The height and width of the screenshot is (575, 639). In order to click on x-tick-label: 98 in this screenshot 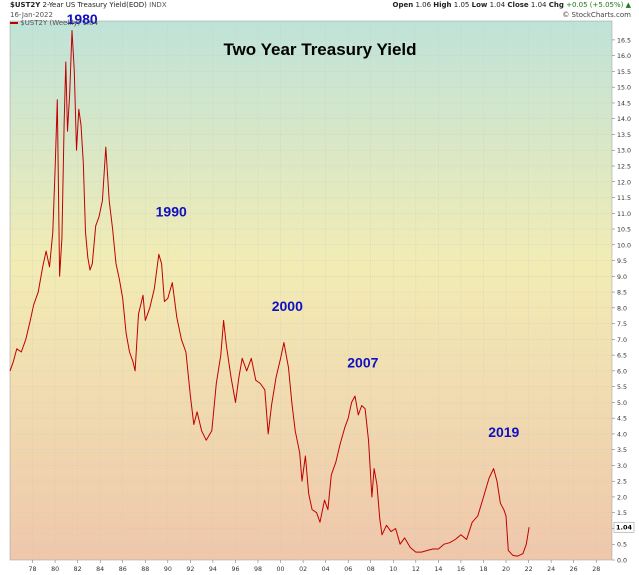, I will do `click(258, 569)`.